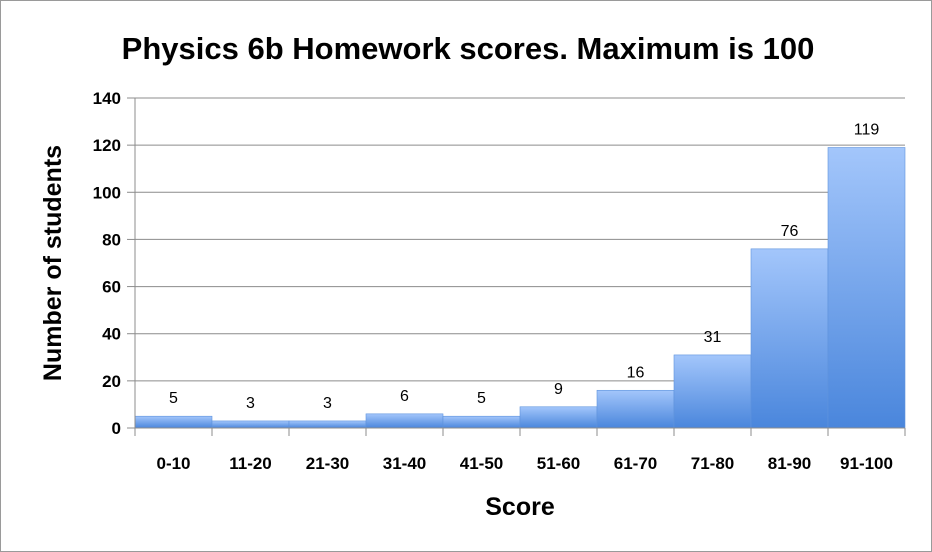 Image resolution: width=932 pixels, height=552 pixels. I want to click on x-tick-label: 0-10, so click(173, 463).